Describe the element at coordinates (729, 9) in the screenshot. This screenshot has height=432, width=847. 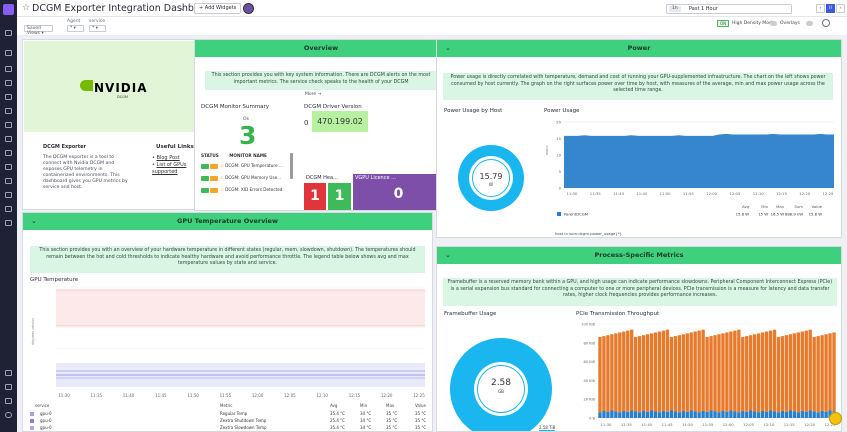
I see `time-range-selector: 1h Past 1 Hour` at that location.